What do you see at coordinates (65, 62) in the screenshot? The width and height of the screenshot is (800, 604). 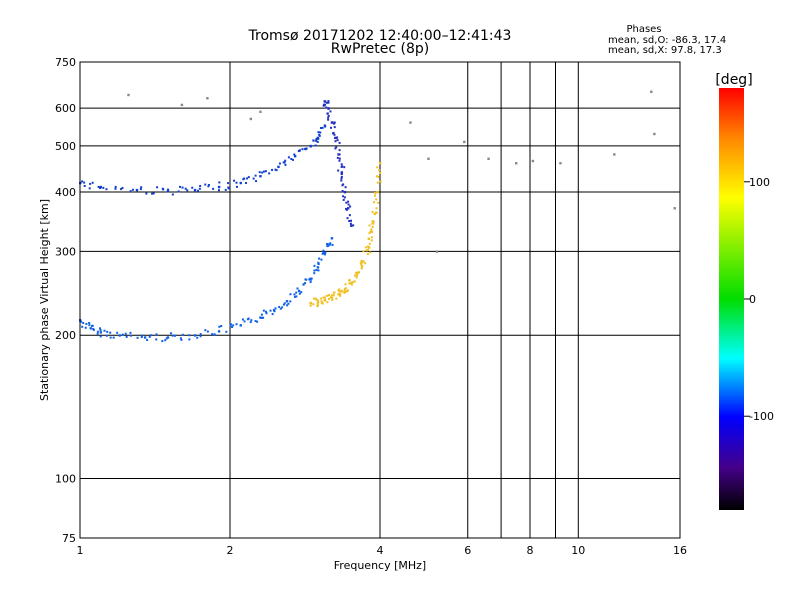 I see `y-tick-label: 750` at bounding box center [65, 62].